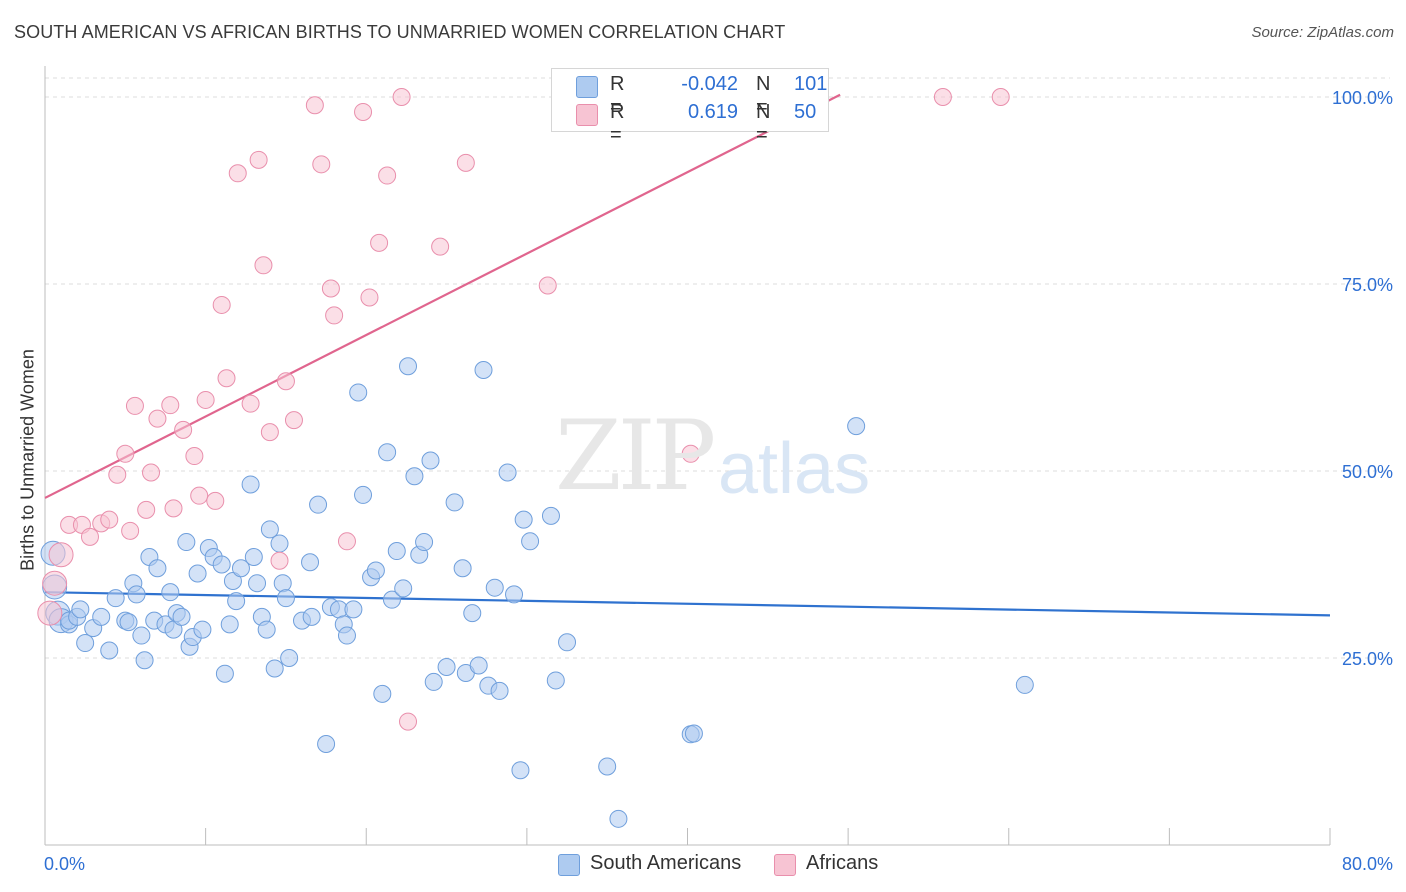  Describe the element at coordinates (64, 864) in the screenshot. I see `x-tick-label: 0.0%` at that location.